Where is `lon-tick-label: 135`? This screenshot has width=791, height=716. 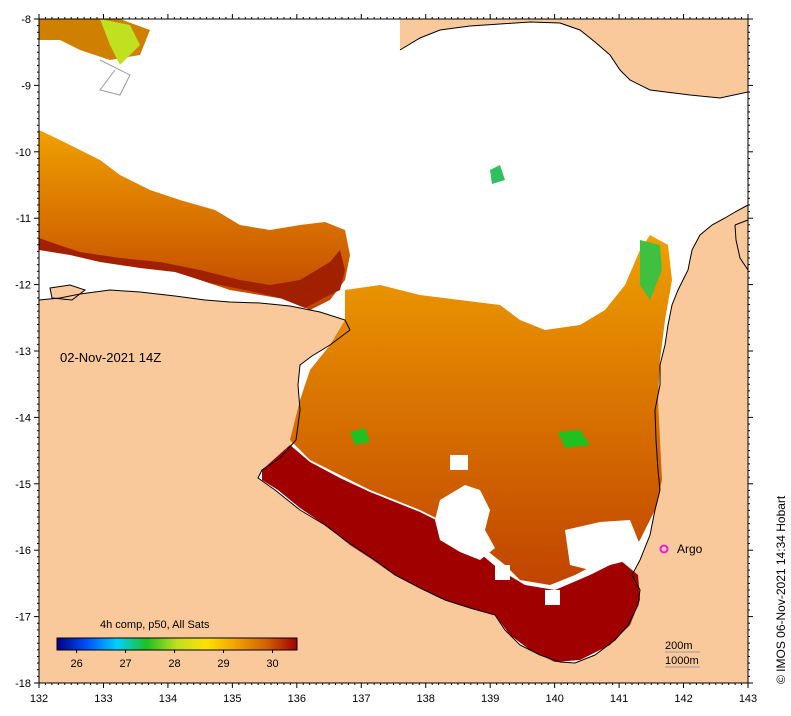 lon-tick-label: 135 is located at coordinates (232, 699).